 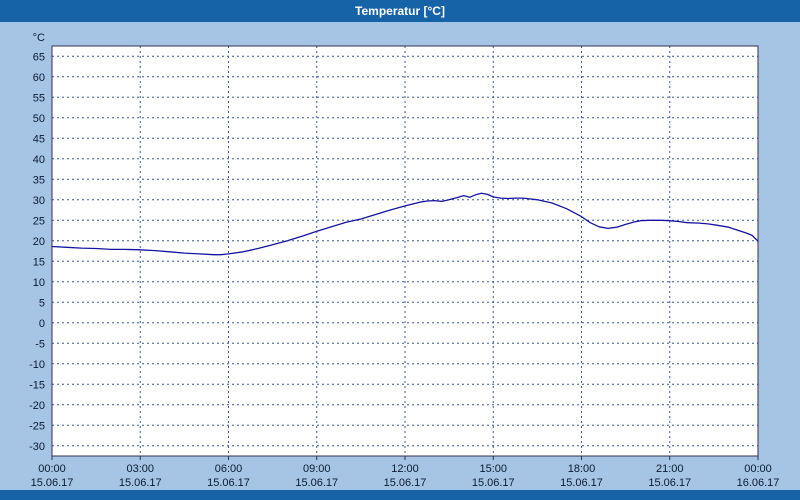 What do you see at coordinates (317, 469) in the screenshot?
I see `svg-text: 09:00` at bounding box center [317, 469].